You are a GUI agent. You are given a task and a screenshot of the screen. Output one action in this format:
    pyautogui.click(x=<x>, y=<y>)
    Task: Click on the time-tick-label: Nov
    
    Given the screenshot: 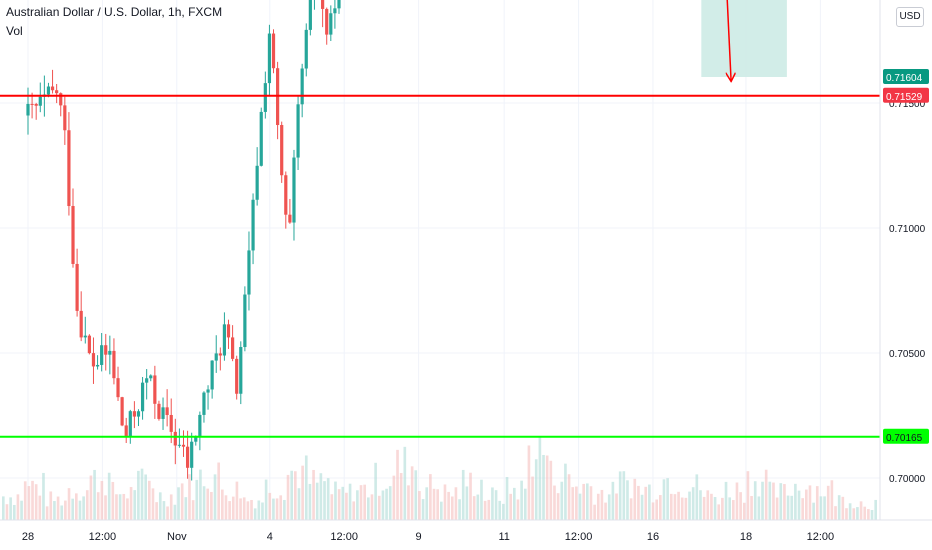 What is the action you would take?
    pyautogui.click(x=177, y=537)
    